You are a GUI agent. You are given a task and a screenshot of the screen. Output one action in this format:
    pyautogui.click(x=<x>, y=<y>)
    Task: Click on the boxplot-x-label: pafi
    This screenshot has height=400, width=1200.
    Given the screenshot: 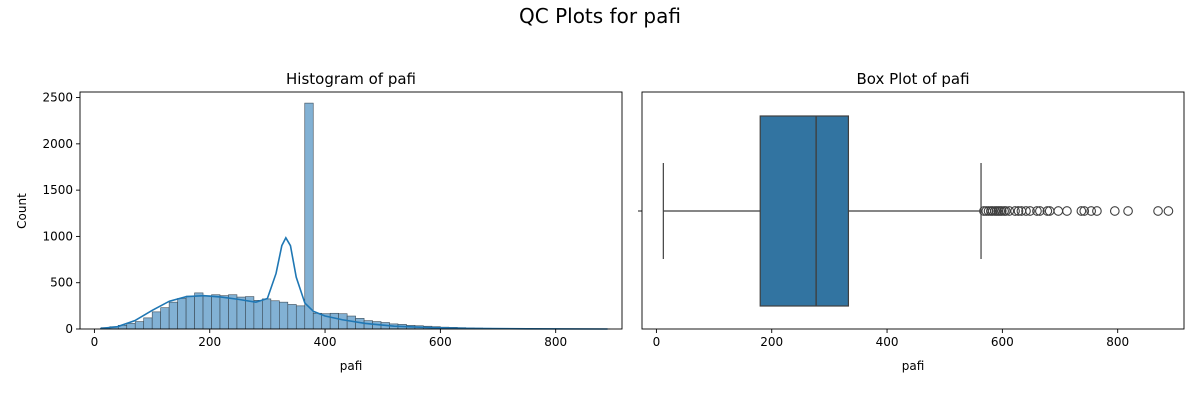 What is the action you would take?
    pyautogui.click(x=913, y=366)
    